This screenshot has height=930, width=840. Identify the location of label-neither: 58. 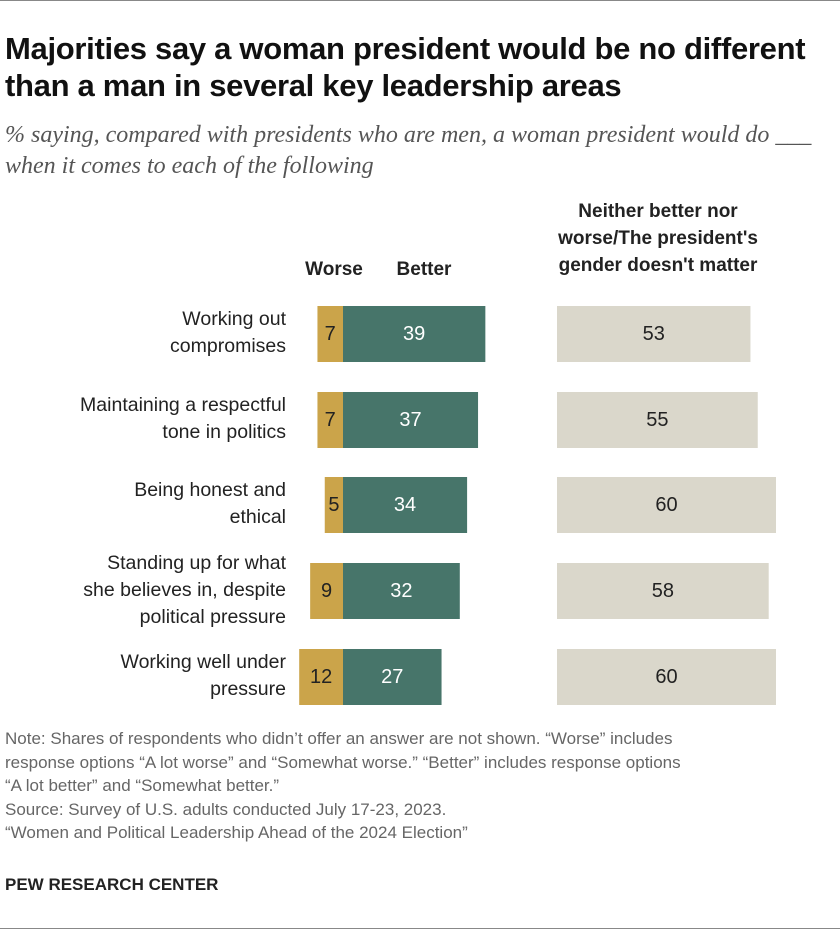
(663, 591).